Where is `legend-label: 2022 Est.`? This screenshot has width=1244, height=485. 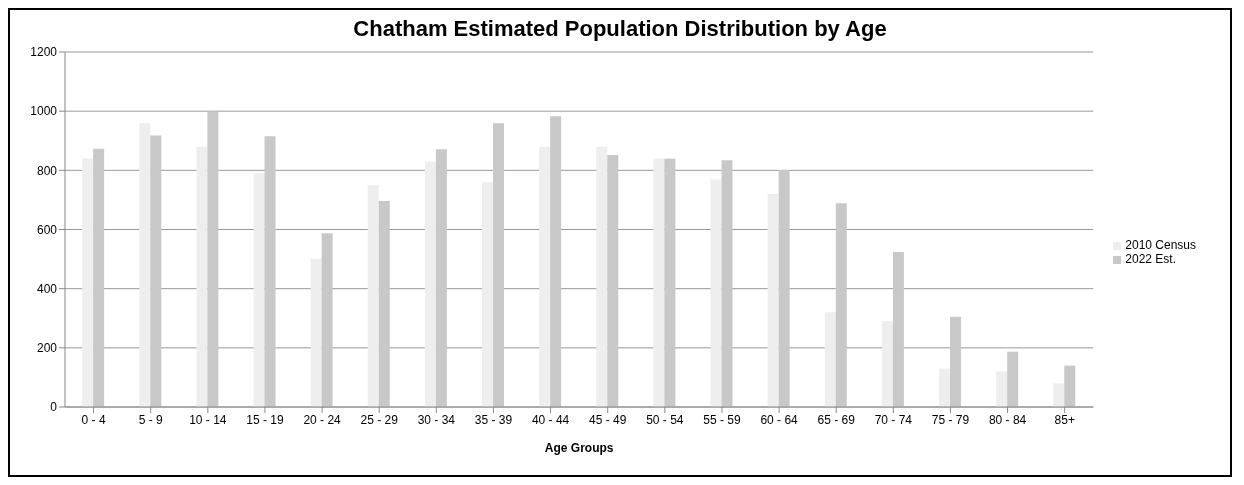
legend-label: 2022 Est. is located at coordinates (1150, 259).